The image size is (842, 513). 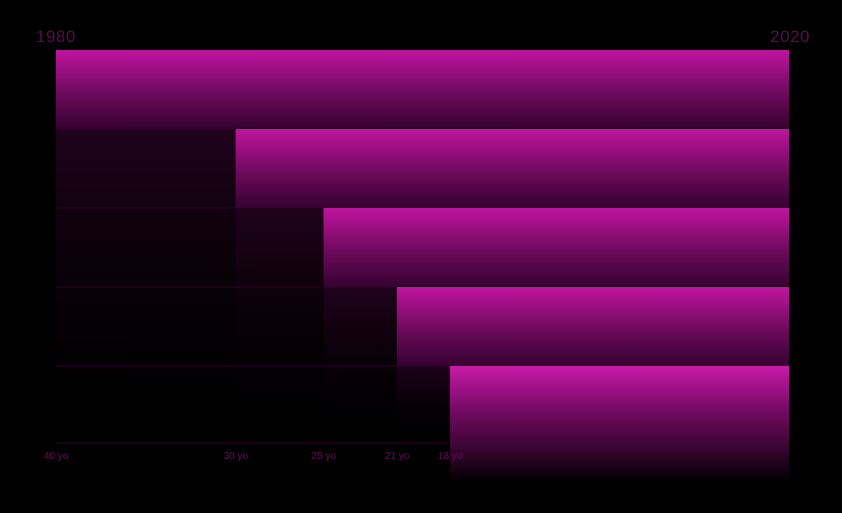 What do you see at coordinates (592, 326) in the screenshot?
I see `bar-21-yo` at bounding box center [592, 326].